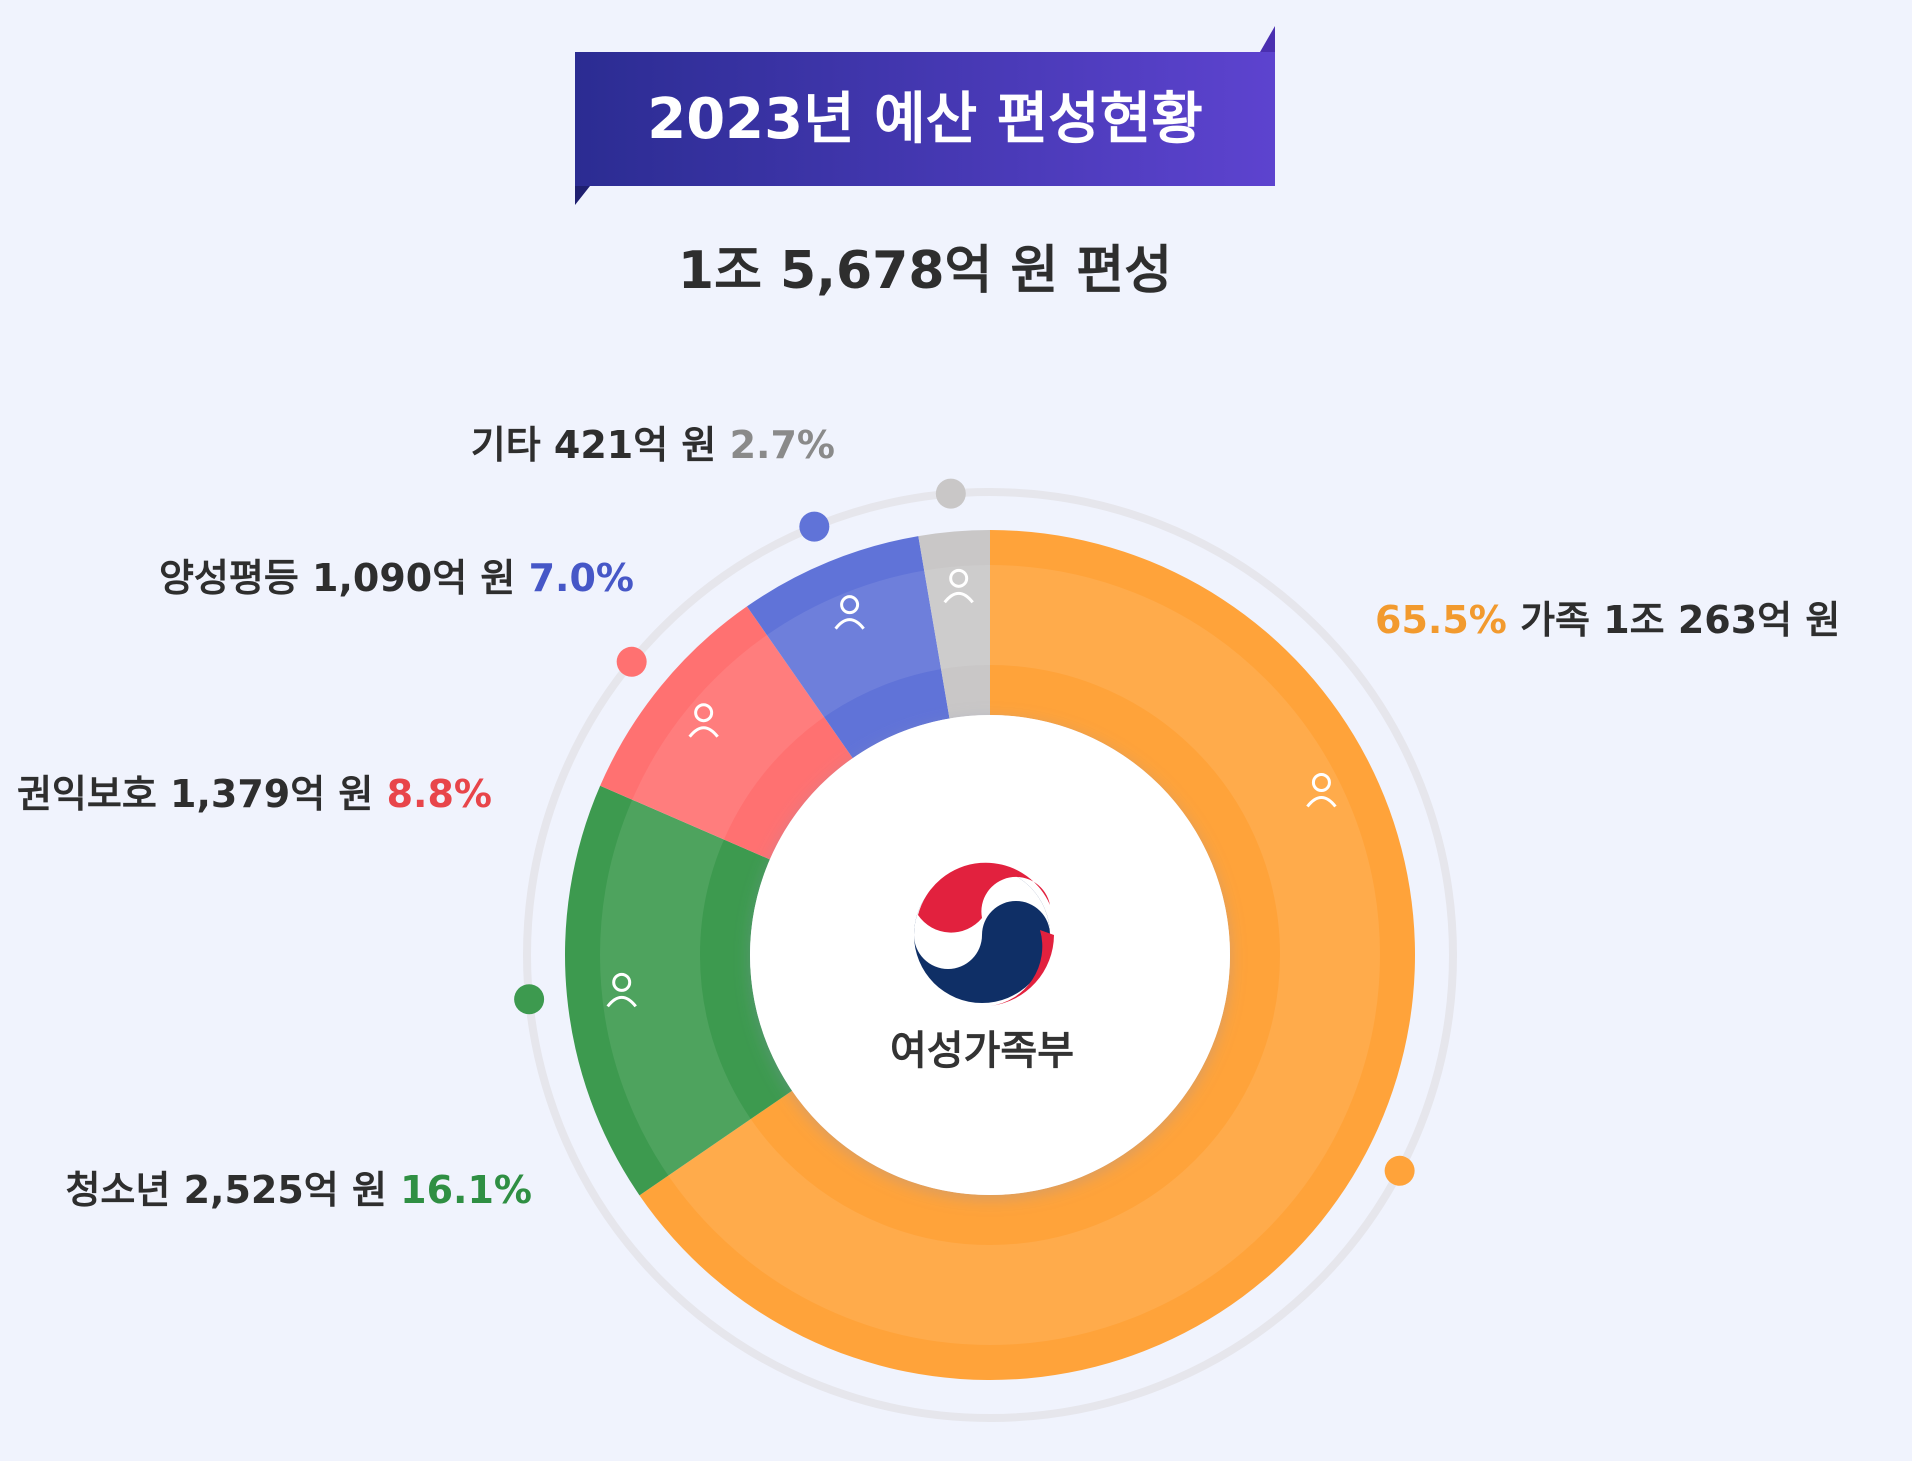 Image resolution: width=1912 pixels, height=1461 pixels. I want to click on center-label: 여성가족부, so click(982, 1051).